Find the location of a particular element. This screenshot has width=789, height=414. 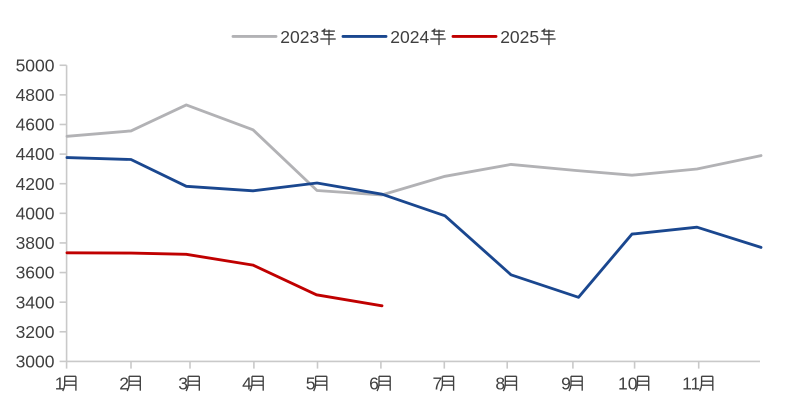

svg-text: 10 is located at coordinates (628, 383).